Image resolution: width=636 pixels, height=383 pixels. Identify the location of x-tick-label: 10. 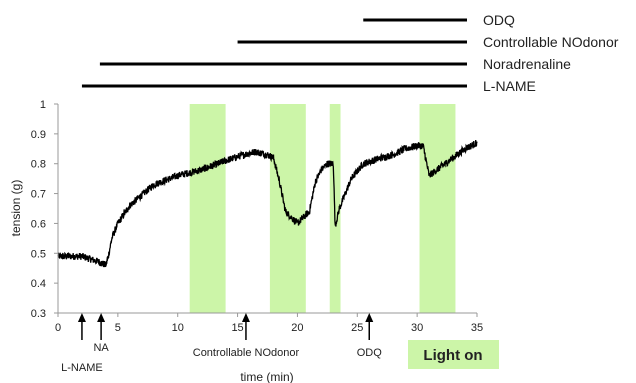
(178, 328).